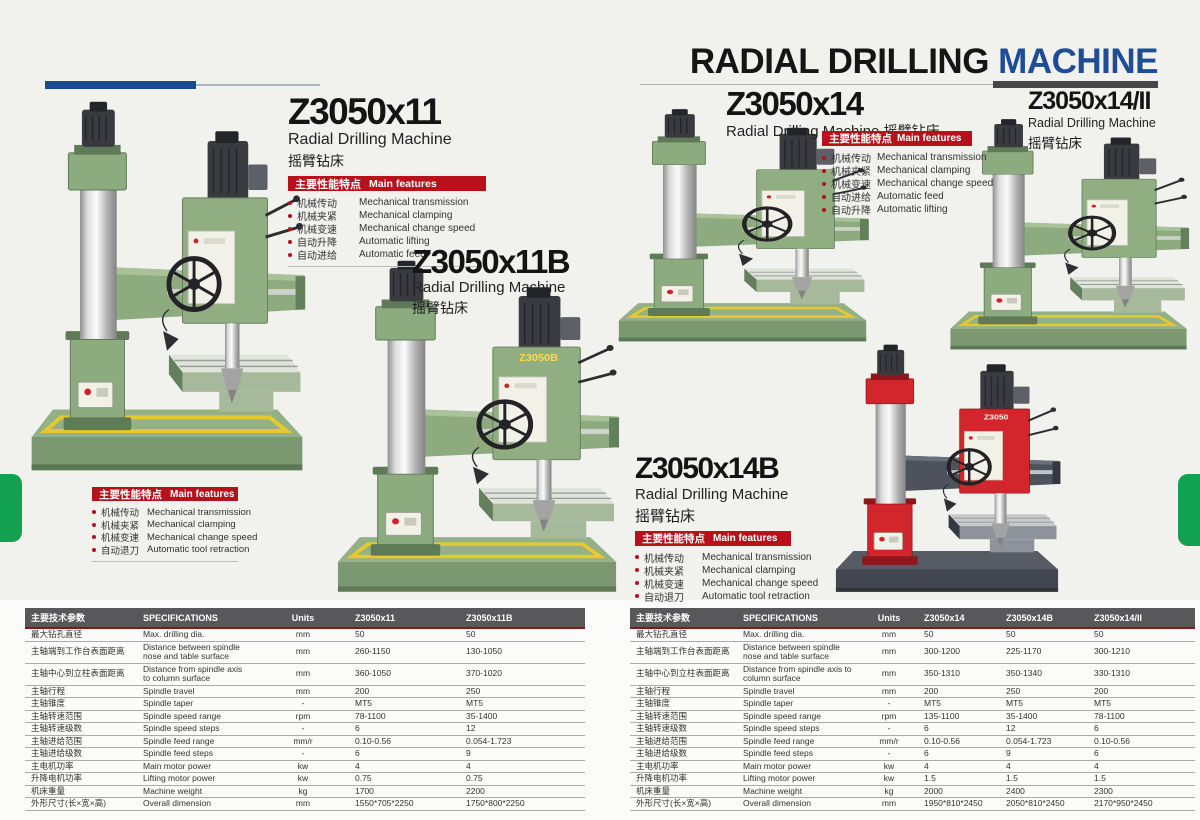  Describe the element at coordinates (1044, 729) in the screenshot. I see `value-cell: 12` at that location.